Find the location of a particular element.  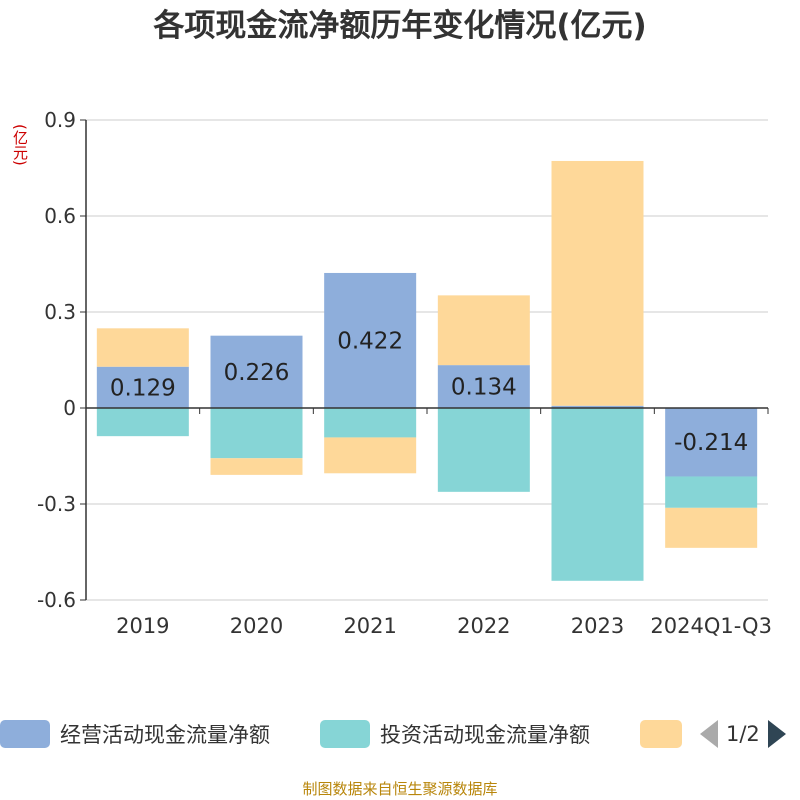

bar-series2-2024Q1-Q3 is located at coordinates (711, 527).